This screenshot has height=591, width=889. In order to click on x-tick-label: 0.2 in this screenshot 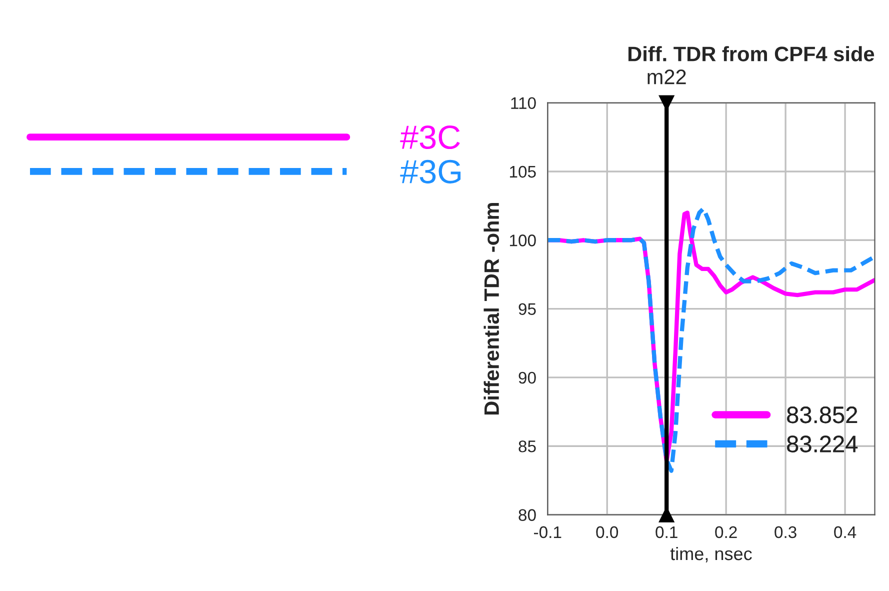, I will do `click(726, 532)`.